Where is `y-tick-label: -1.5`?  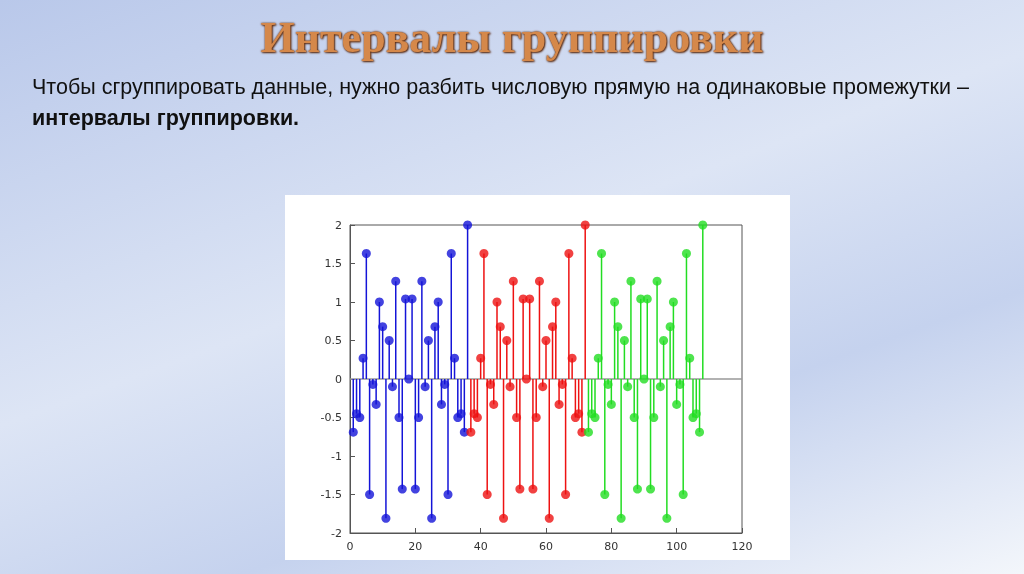
y-tick-label: -1.5 is located at coordinates (331, 494).